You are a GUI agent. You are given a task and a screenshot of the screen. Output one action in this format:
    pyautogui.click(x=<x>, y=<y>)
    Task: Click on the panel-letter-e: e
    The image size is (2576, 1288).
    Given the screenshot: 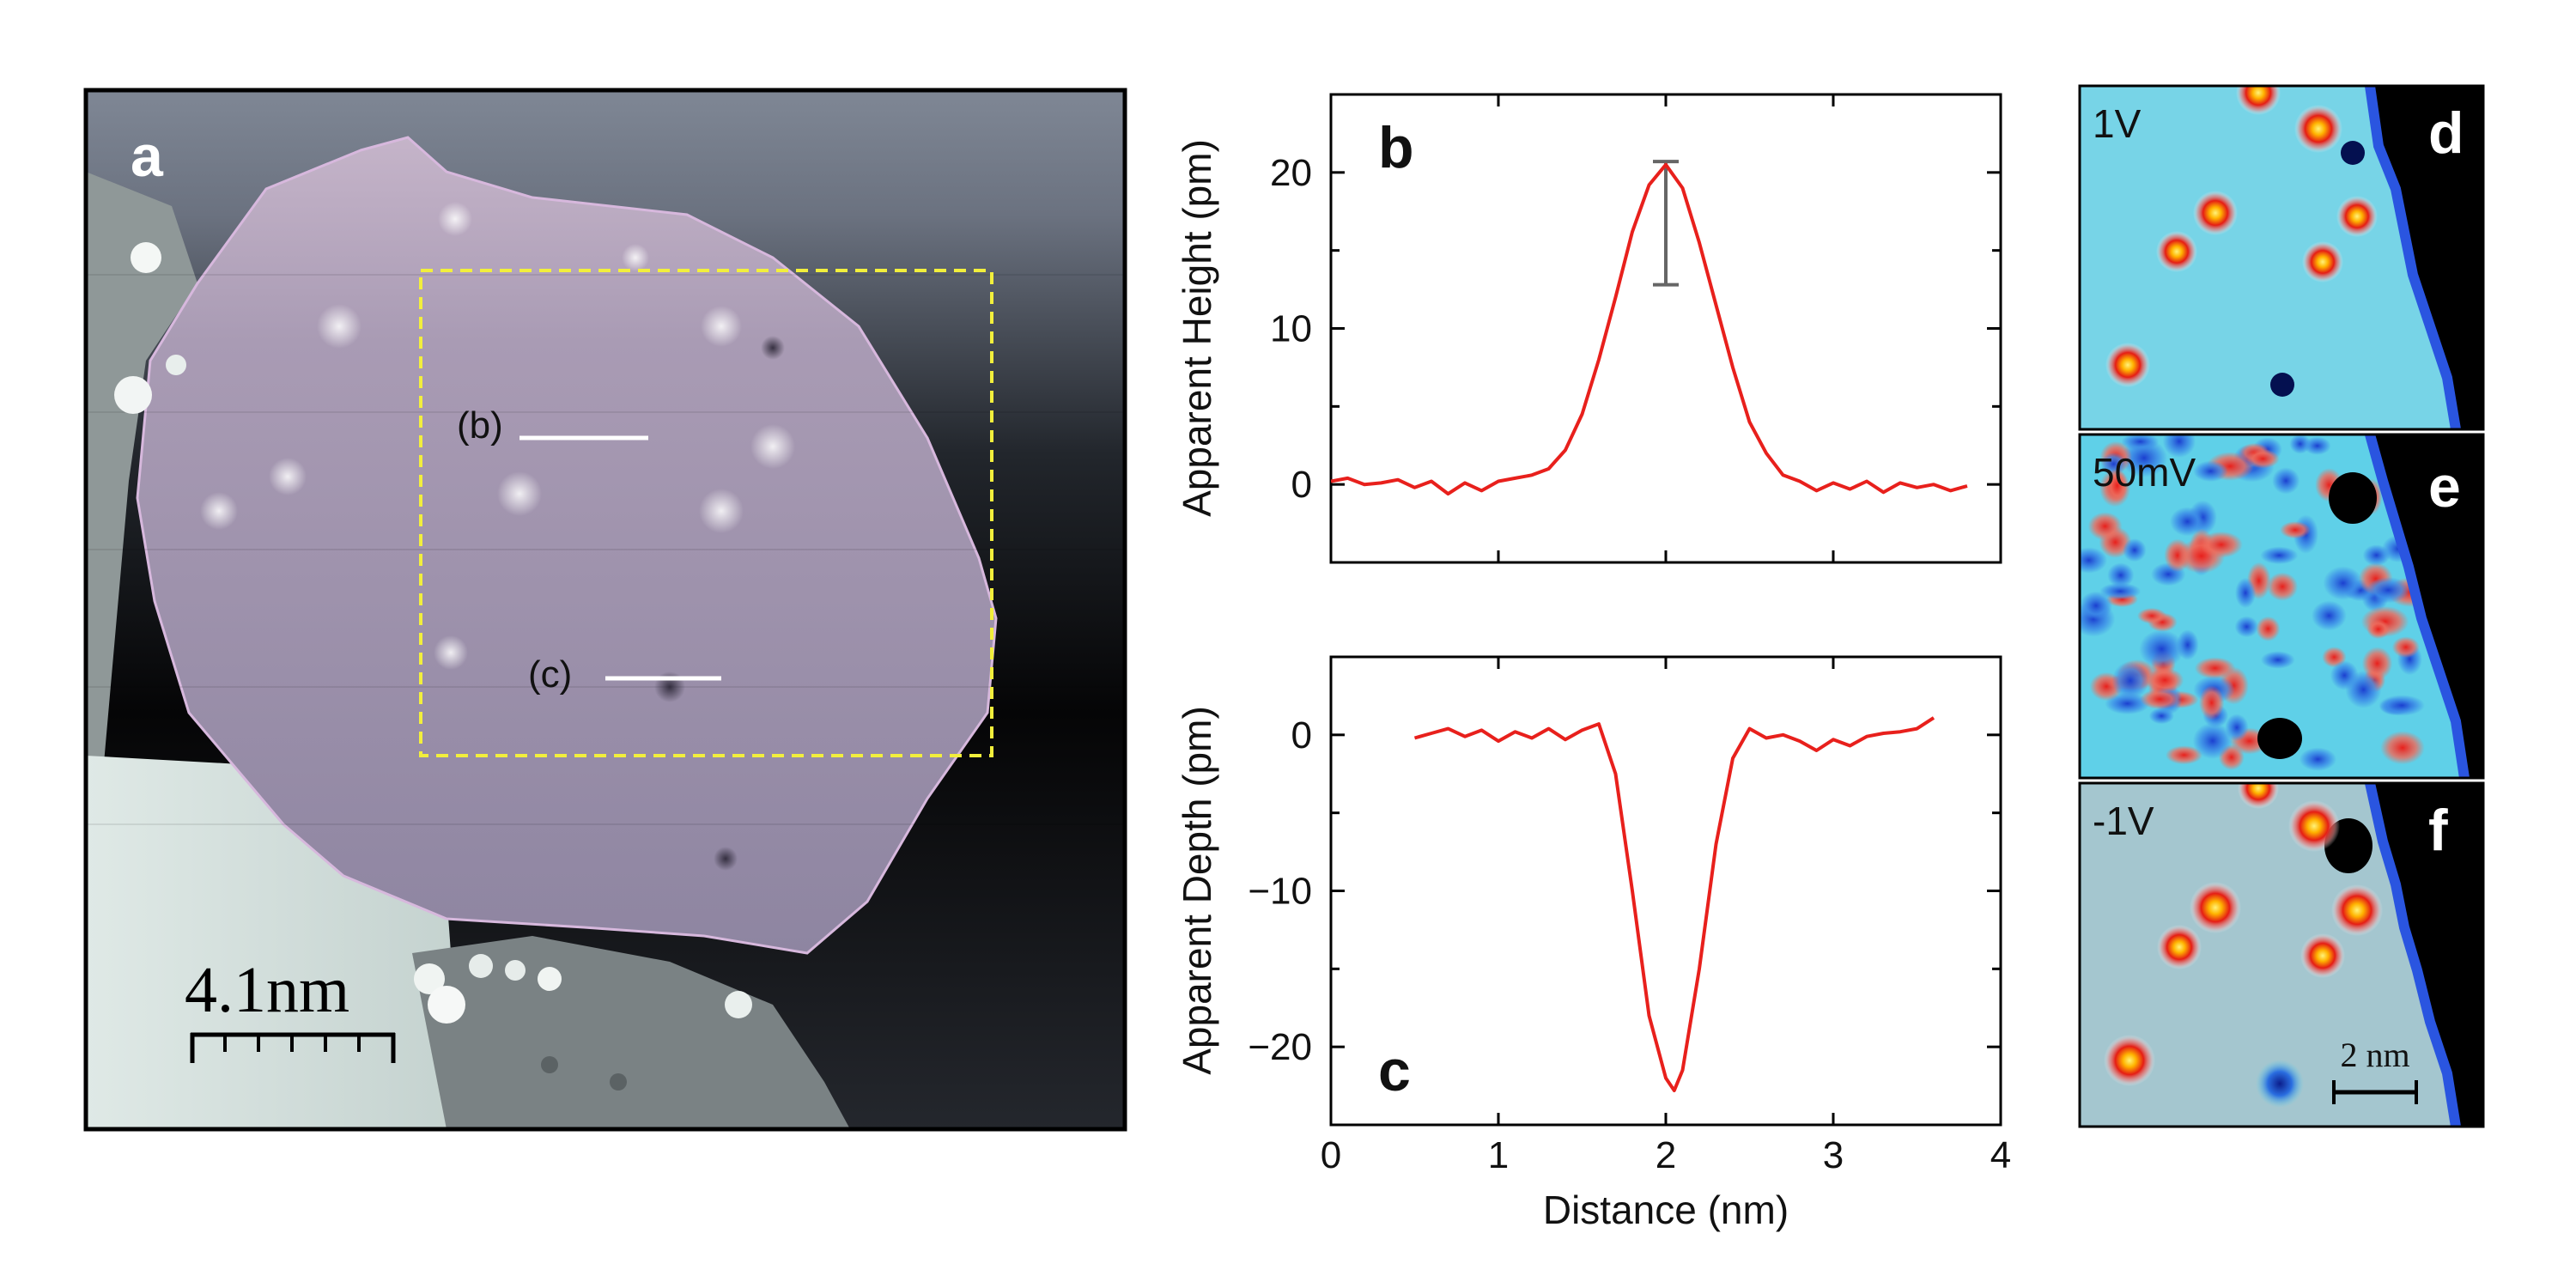 What is the action you would take?
    pyautogui.click(x=2444, y=486)
    